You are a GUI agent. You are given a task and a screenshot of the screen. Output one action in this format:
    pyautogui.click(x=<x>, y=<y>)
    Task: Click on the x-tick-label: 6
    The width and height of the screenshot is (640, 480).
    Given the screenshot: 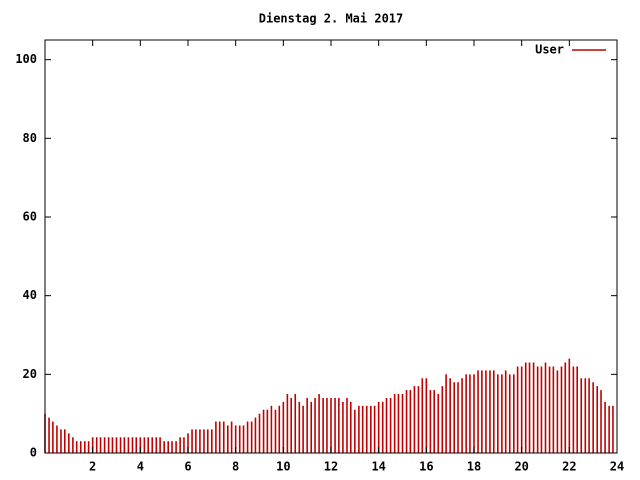 What is the action you would take?
    pyautogui.click(x=187, y=467)
    